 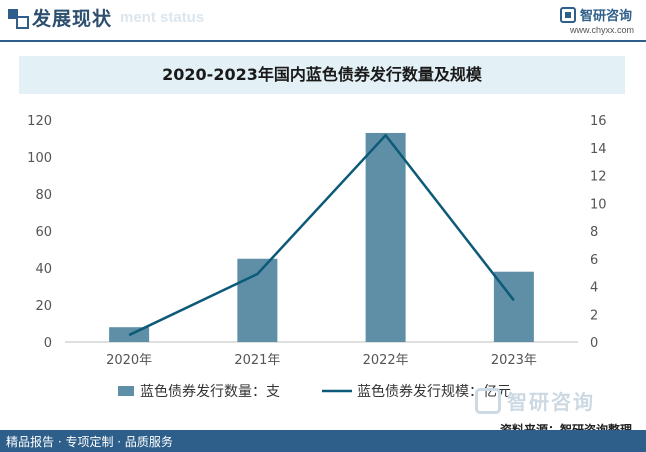 What do you see at coordinates (323, 20) in the screenshot?
I see `header: 发展现状 ment status 智研咨询 www.chyxx.com` at bounding box center [323, 20].